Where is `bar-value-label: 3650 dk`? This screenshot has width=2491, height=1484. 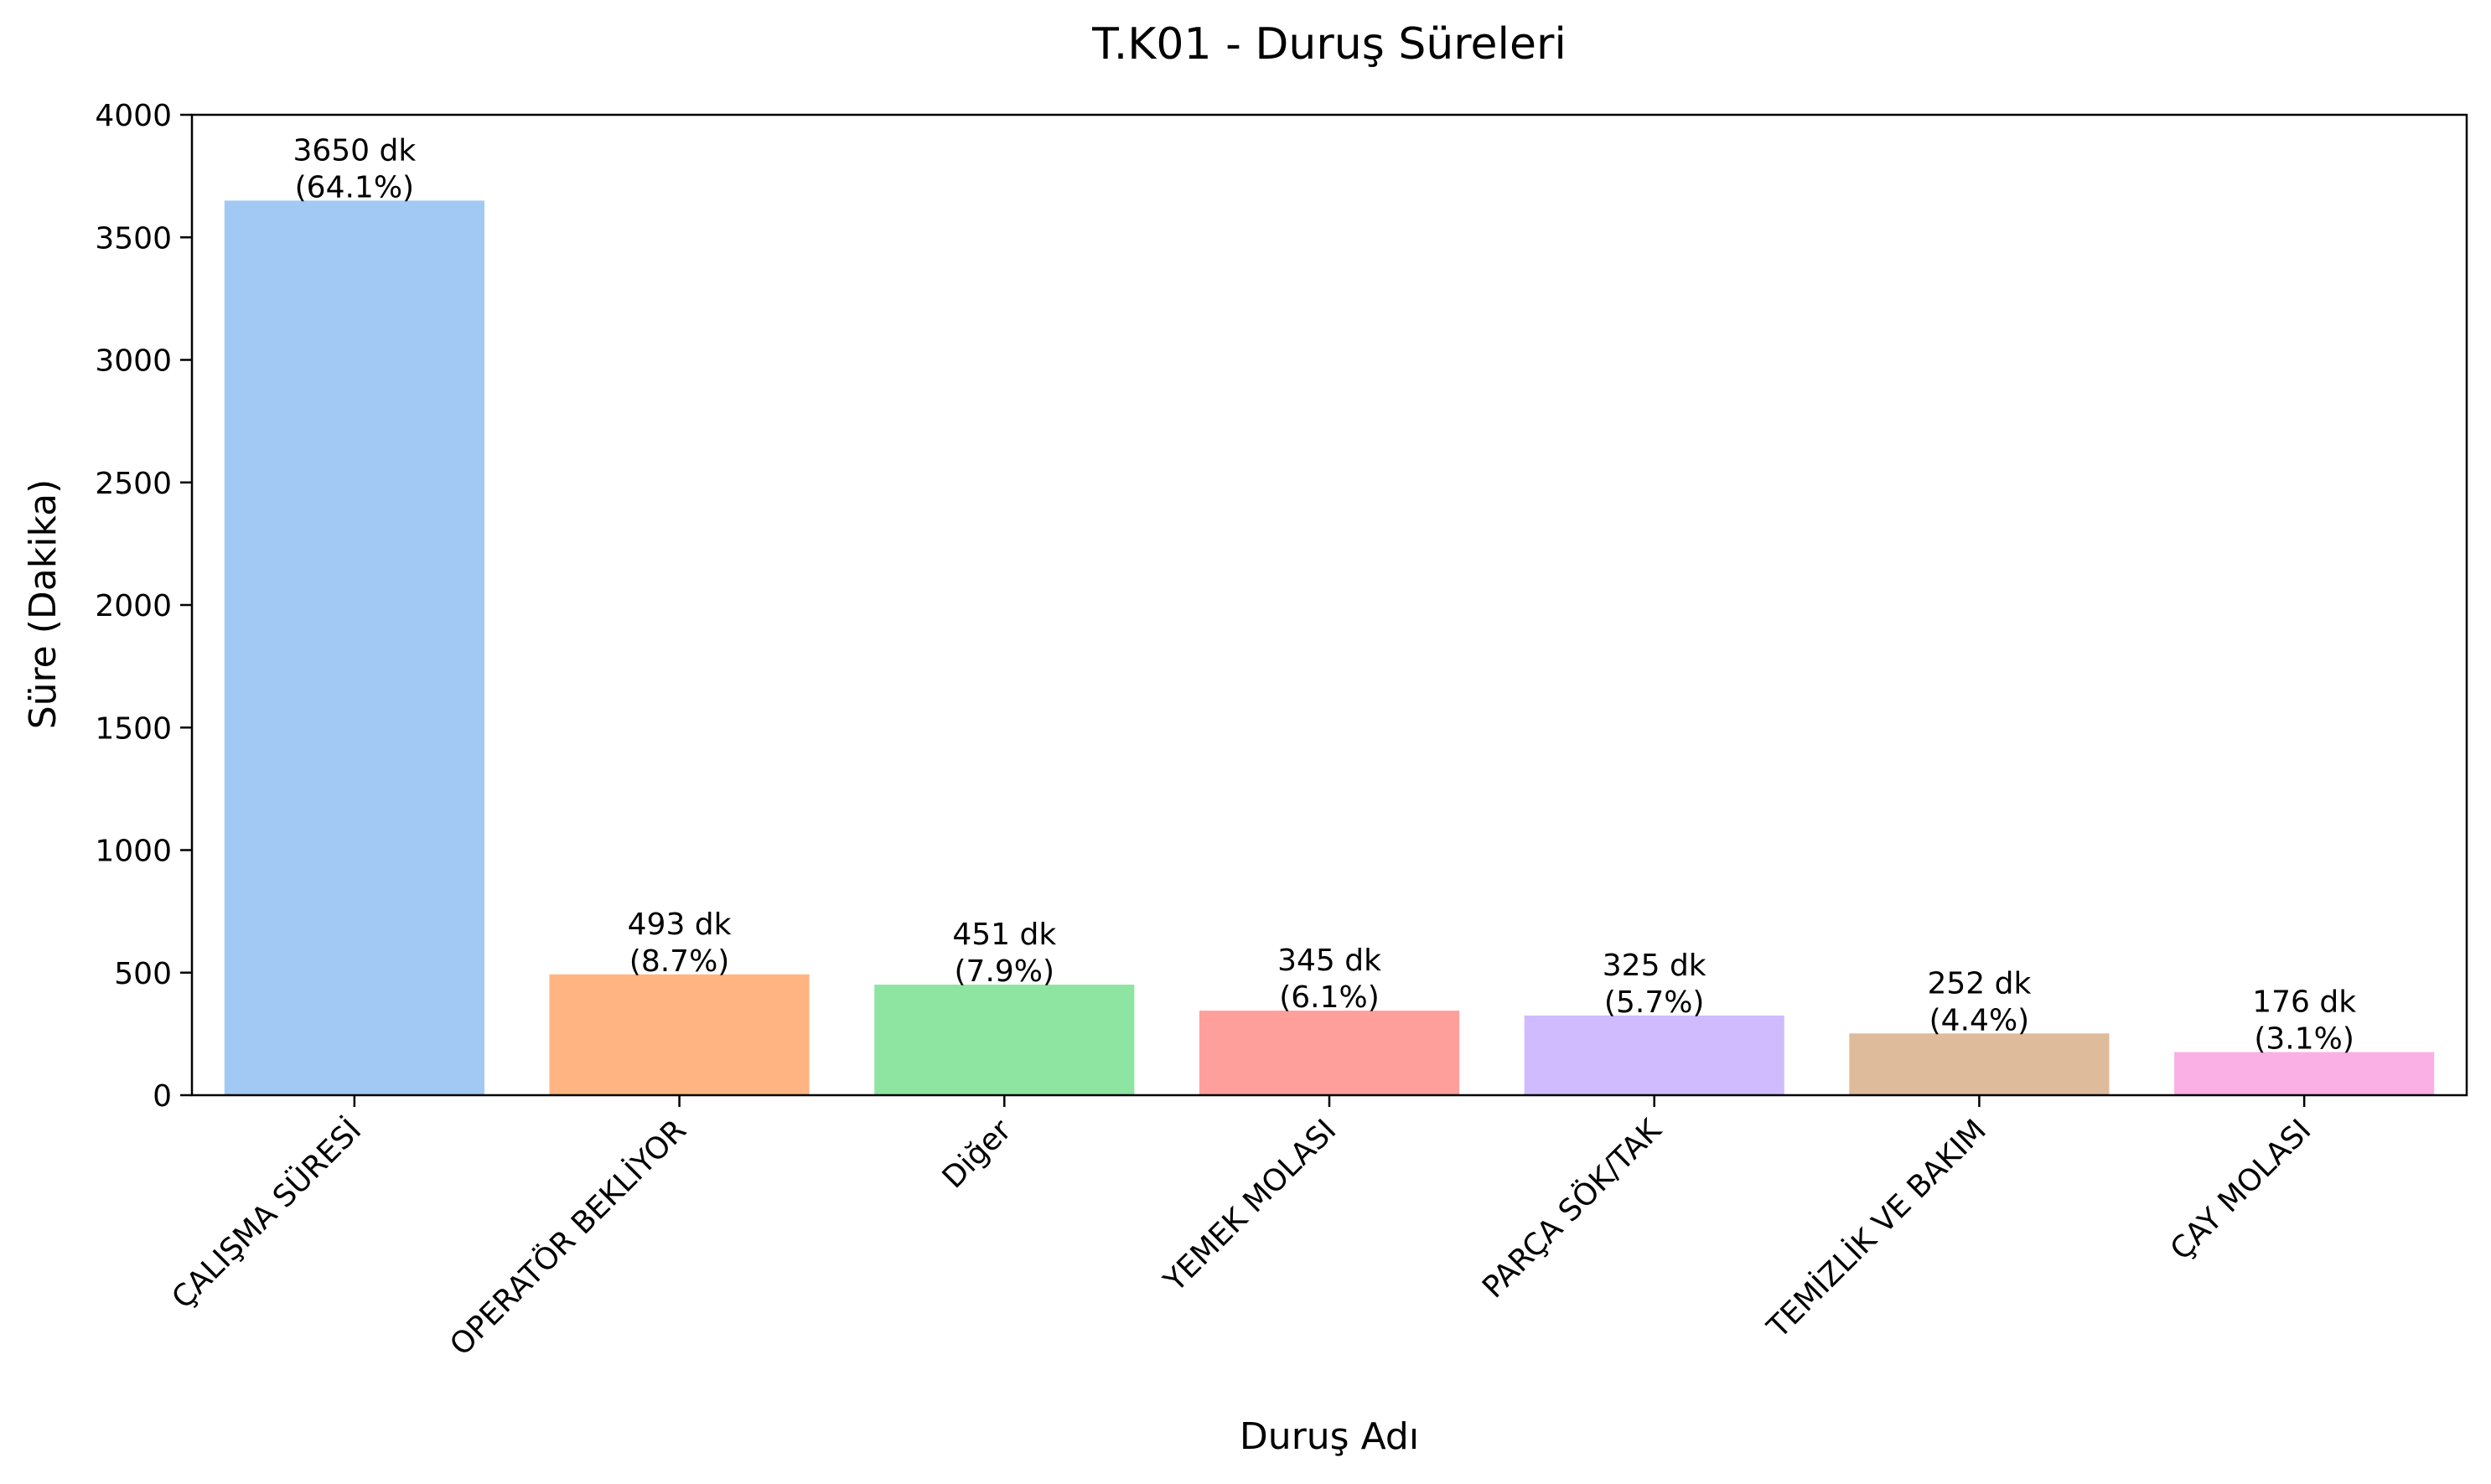
bar-value-label: 3650 dk is located at coordinates (354, 150).